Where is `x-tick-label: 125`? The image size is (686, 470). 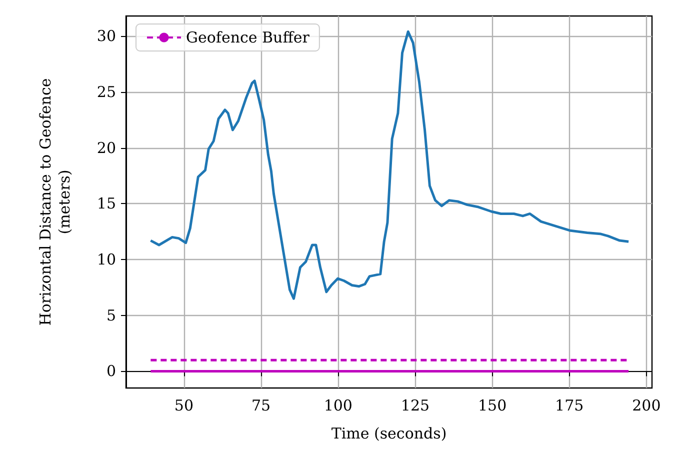 x-tick-label: 125 is located at coordinates (415, 405).